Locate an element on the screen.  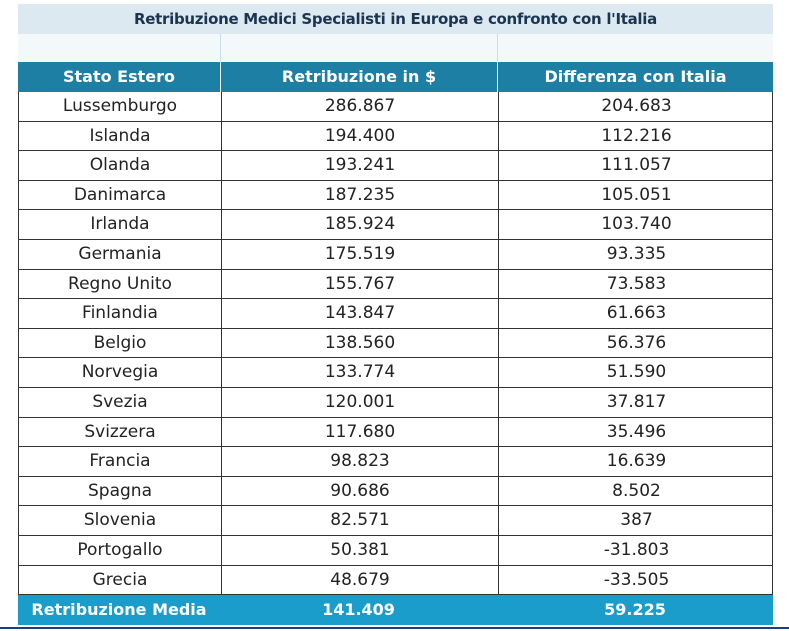
footer-label: Retribuzione Media is located at coordinates (119, 610).